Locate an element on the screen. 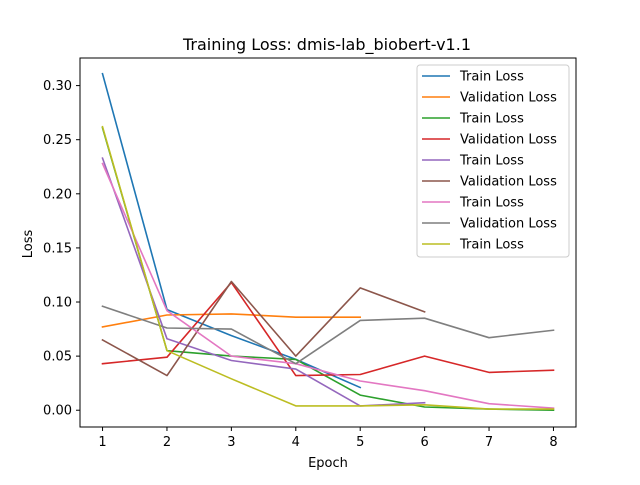  y-tick-label: 0.25 is located at coordinates (57, 140).